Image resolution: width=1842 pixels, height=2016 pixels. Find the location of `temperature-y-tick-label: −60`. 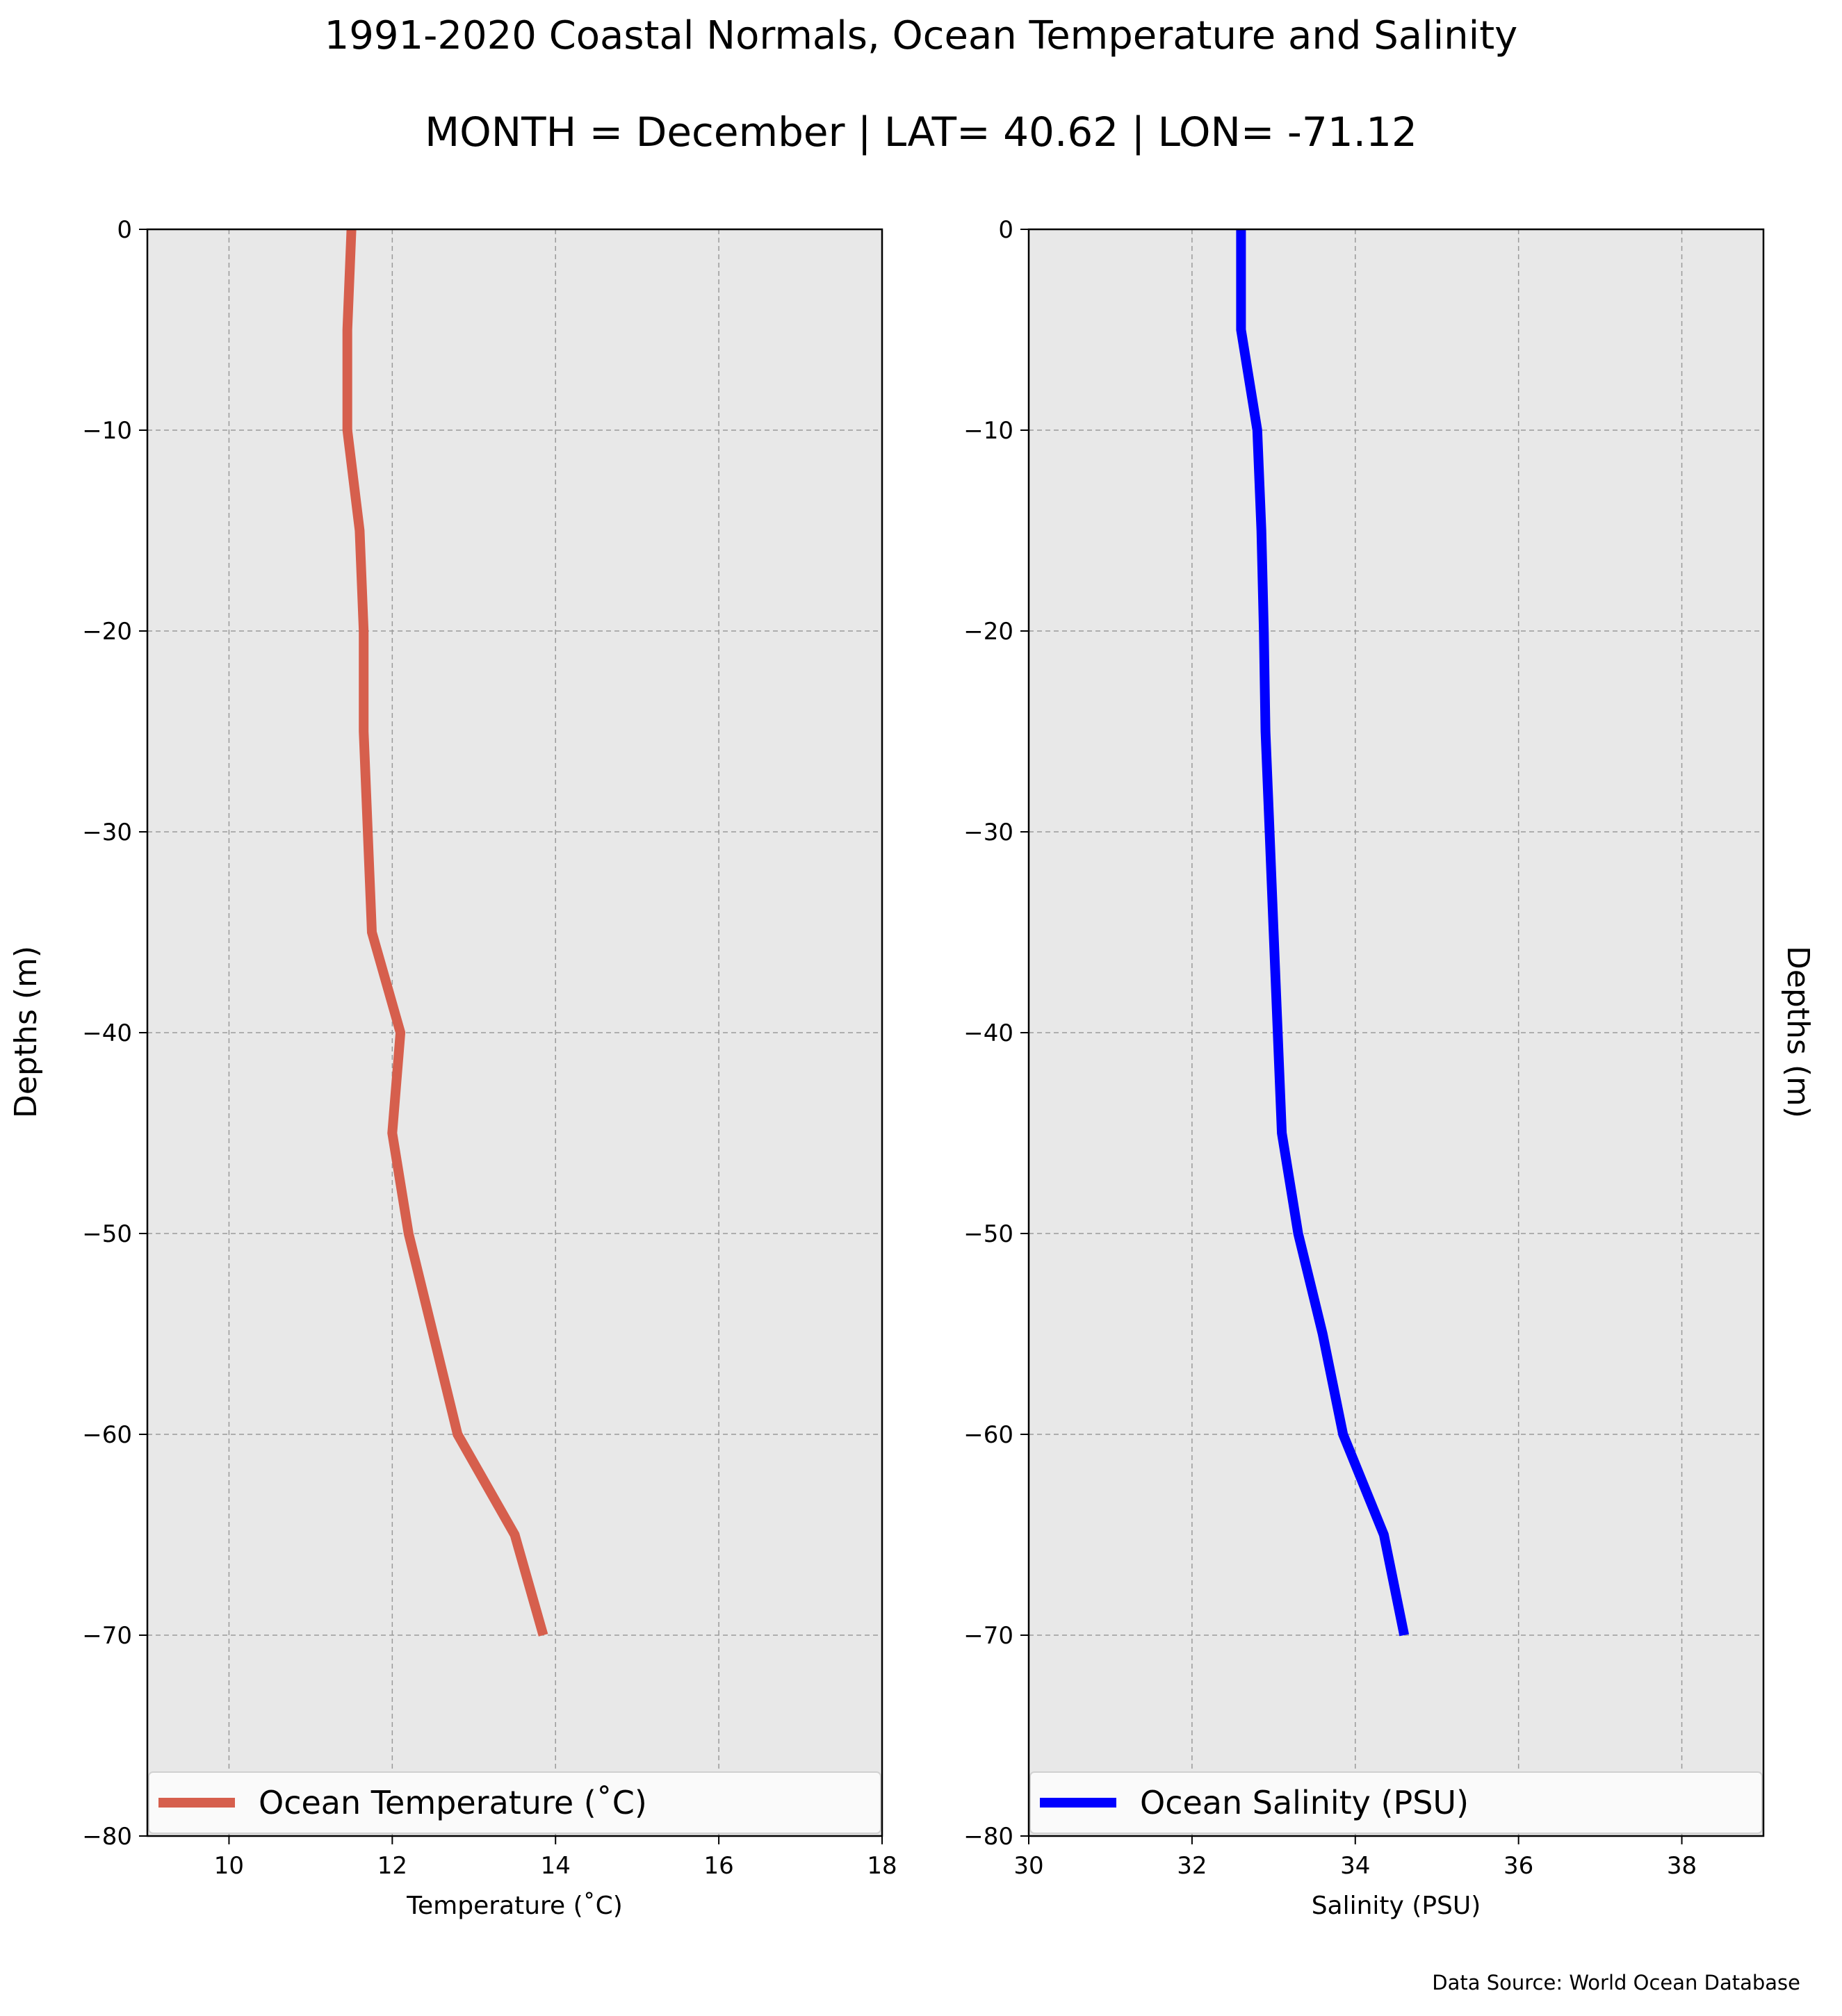

temperature-y-tick-label: −60 is located at coordinates (107, 1435).